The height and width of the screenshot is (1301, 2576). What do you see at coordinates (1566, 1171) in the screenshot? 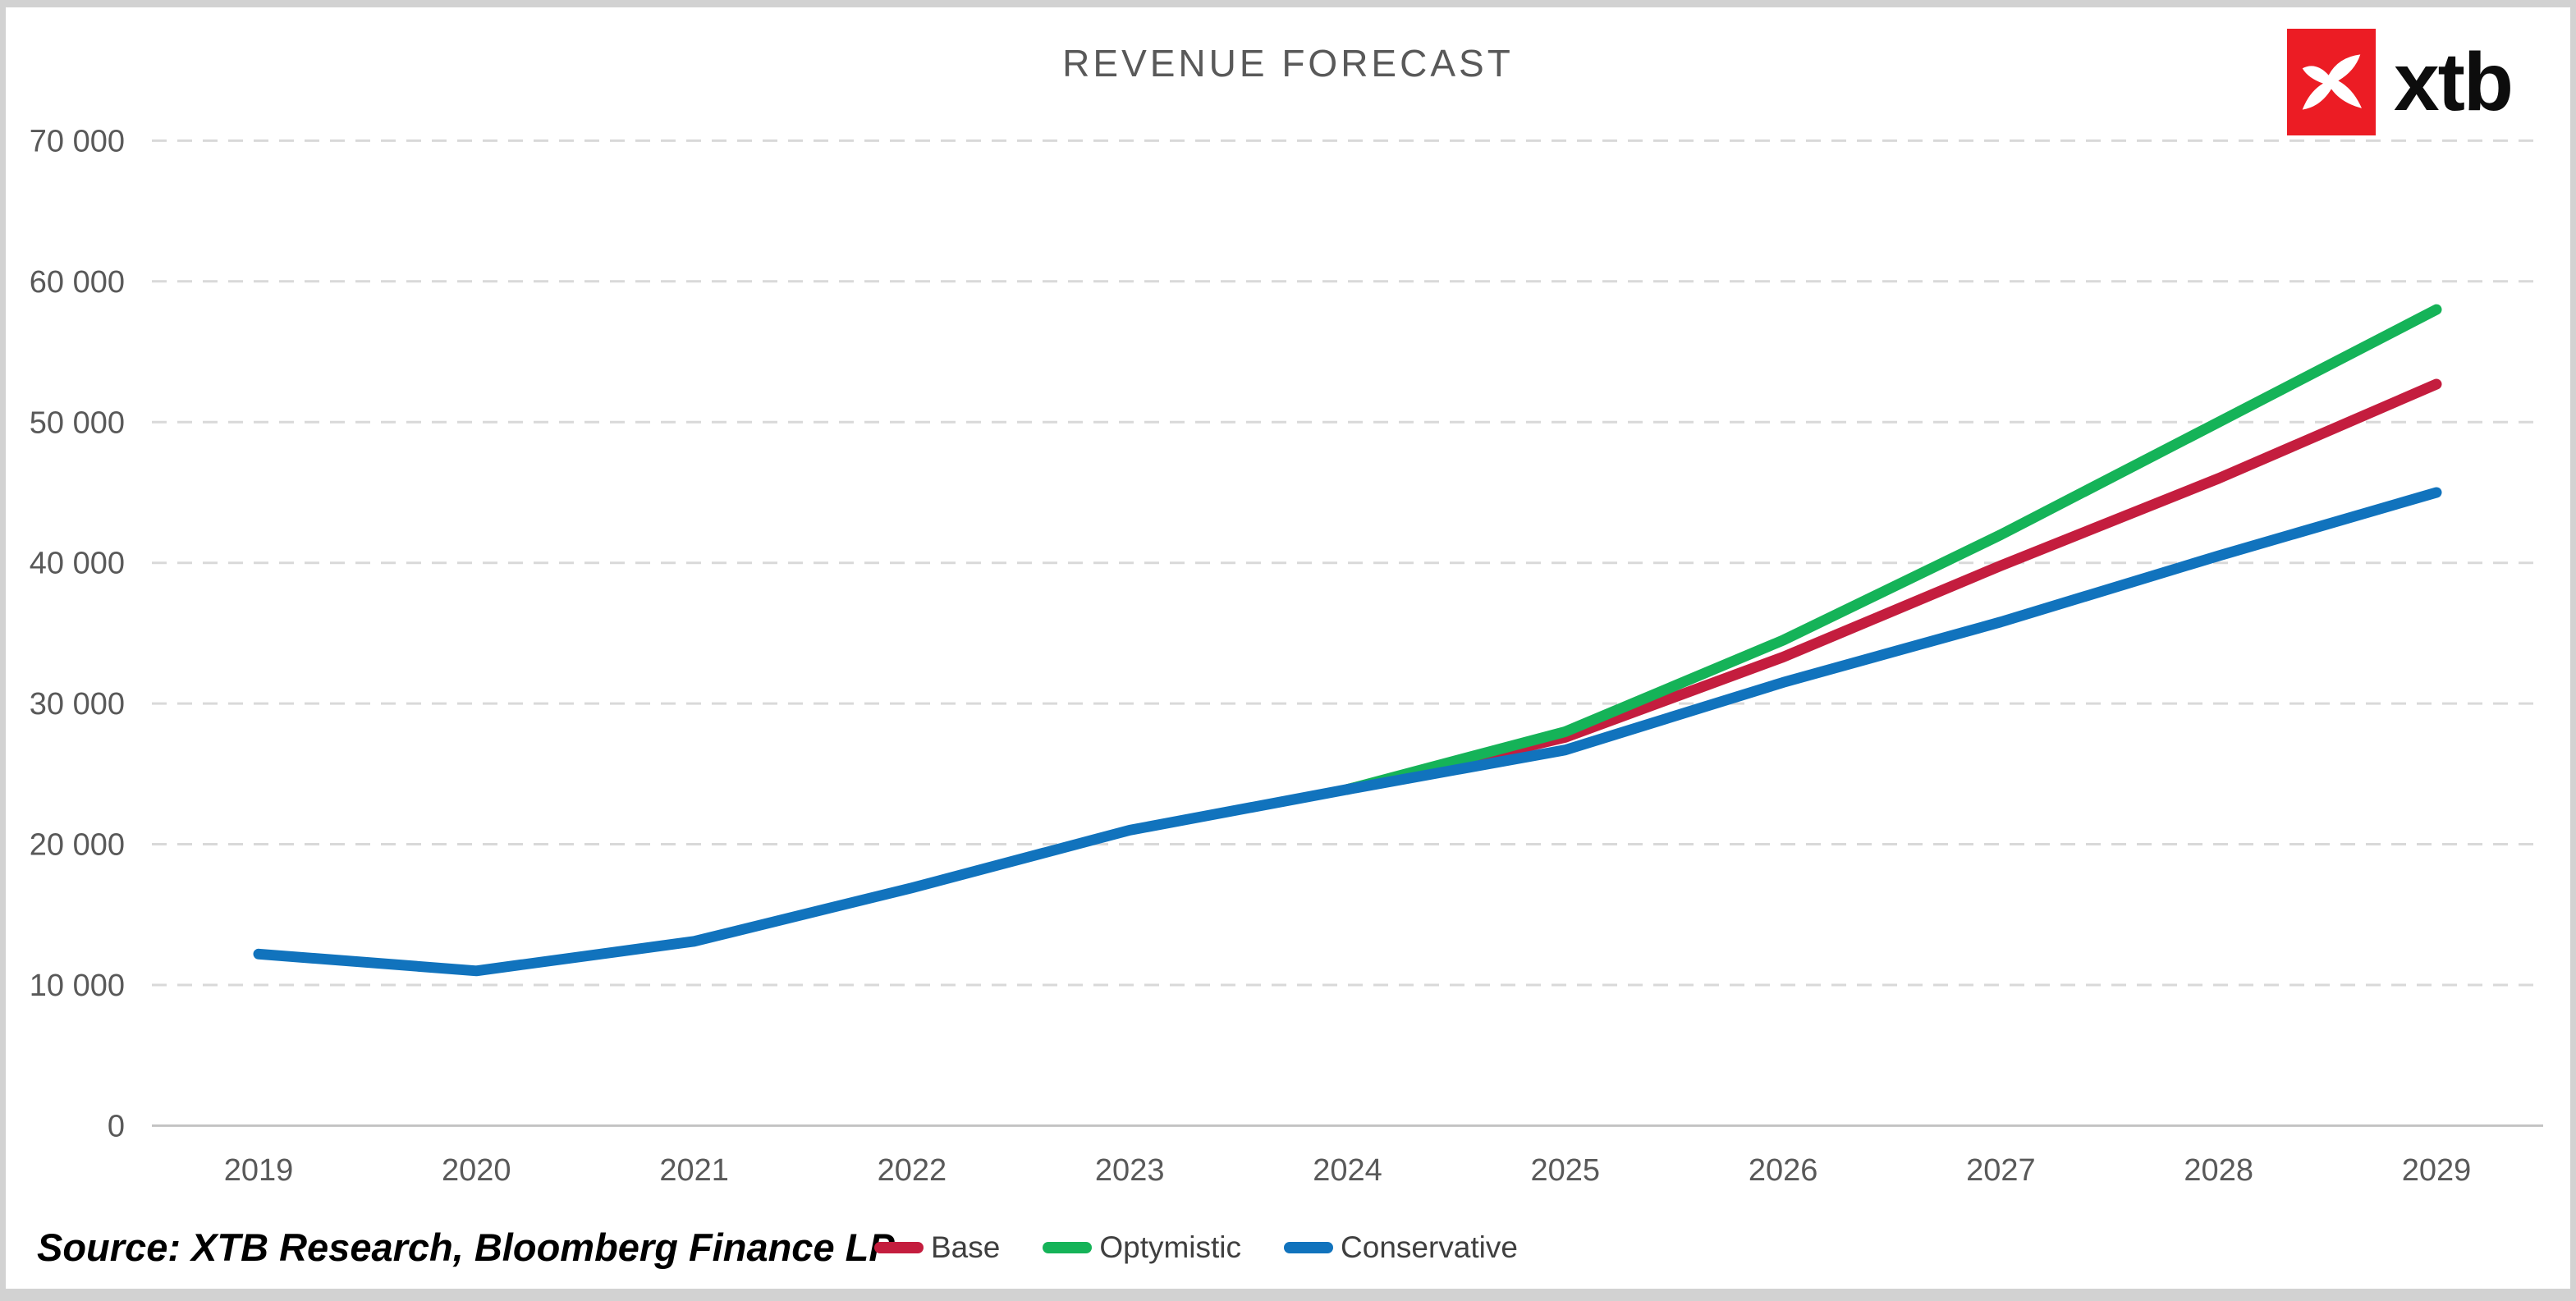
I see `x-tick-label: 2025` at bounding box center [1566, 1171].